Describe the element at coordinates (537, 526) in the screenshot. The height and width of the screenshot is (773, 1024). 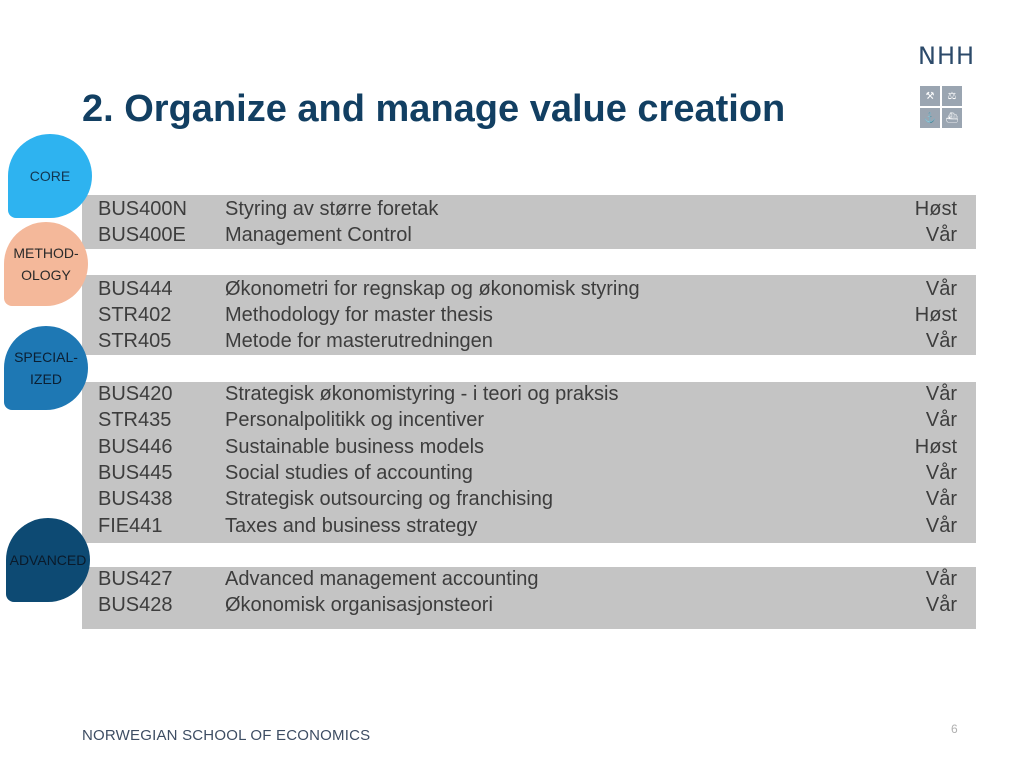
I see `course-row: FIE441 Taxes and business strategy Vår` at that location.